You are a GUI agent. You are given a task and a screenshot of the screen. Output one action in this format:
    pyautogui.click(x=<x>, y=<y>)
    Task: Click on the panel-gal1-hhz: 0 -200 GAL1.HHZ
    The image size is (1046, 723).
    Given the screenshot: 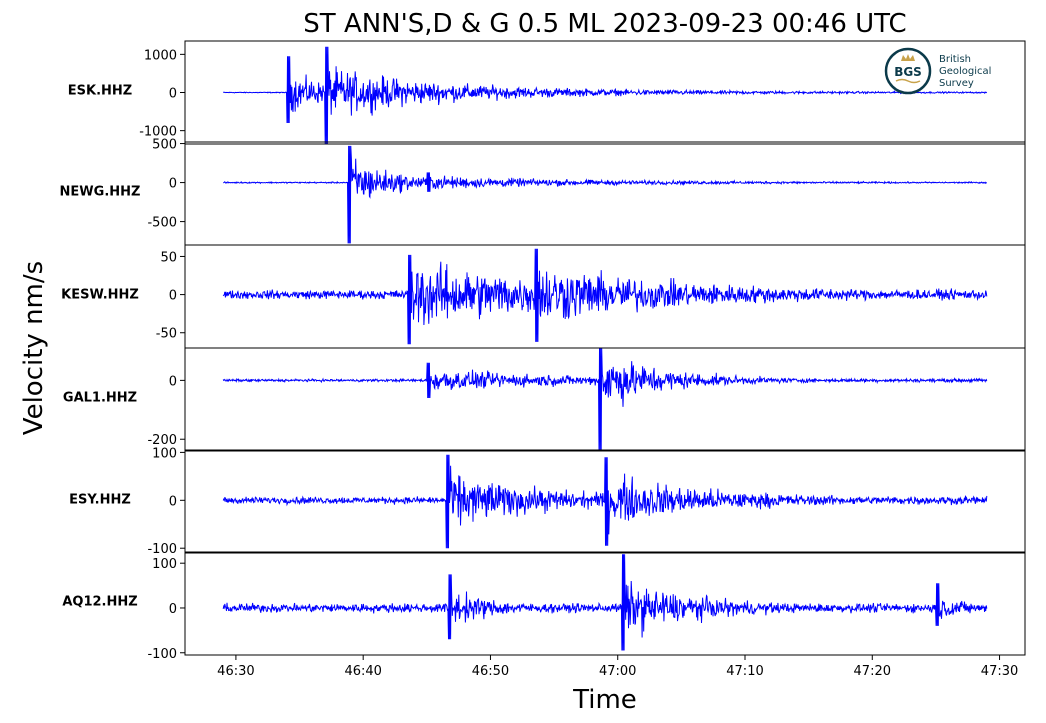 What is the action you would take?
    pyautogui.click(x=544, y=399)
    